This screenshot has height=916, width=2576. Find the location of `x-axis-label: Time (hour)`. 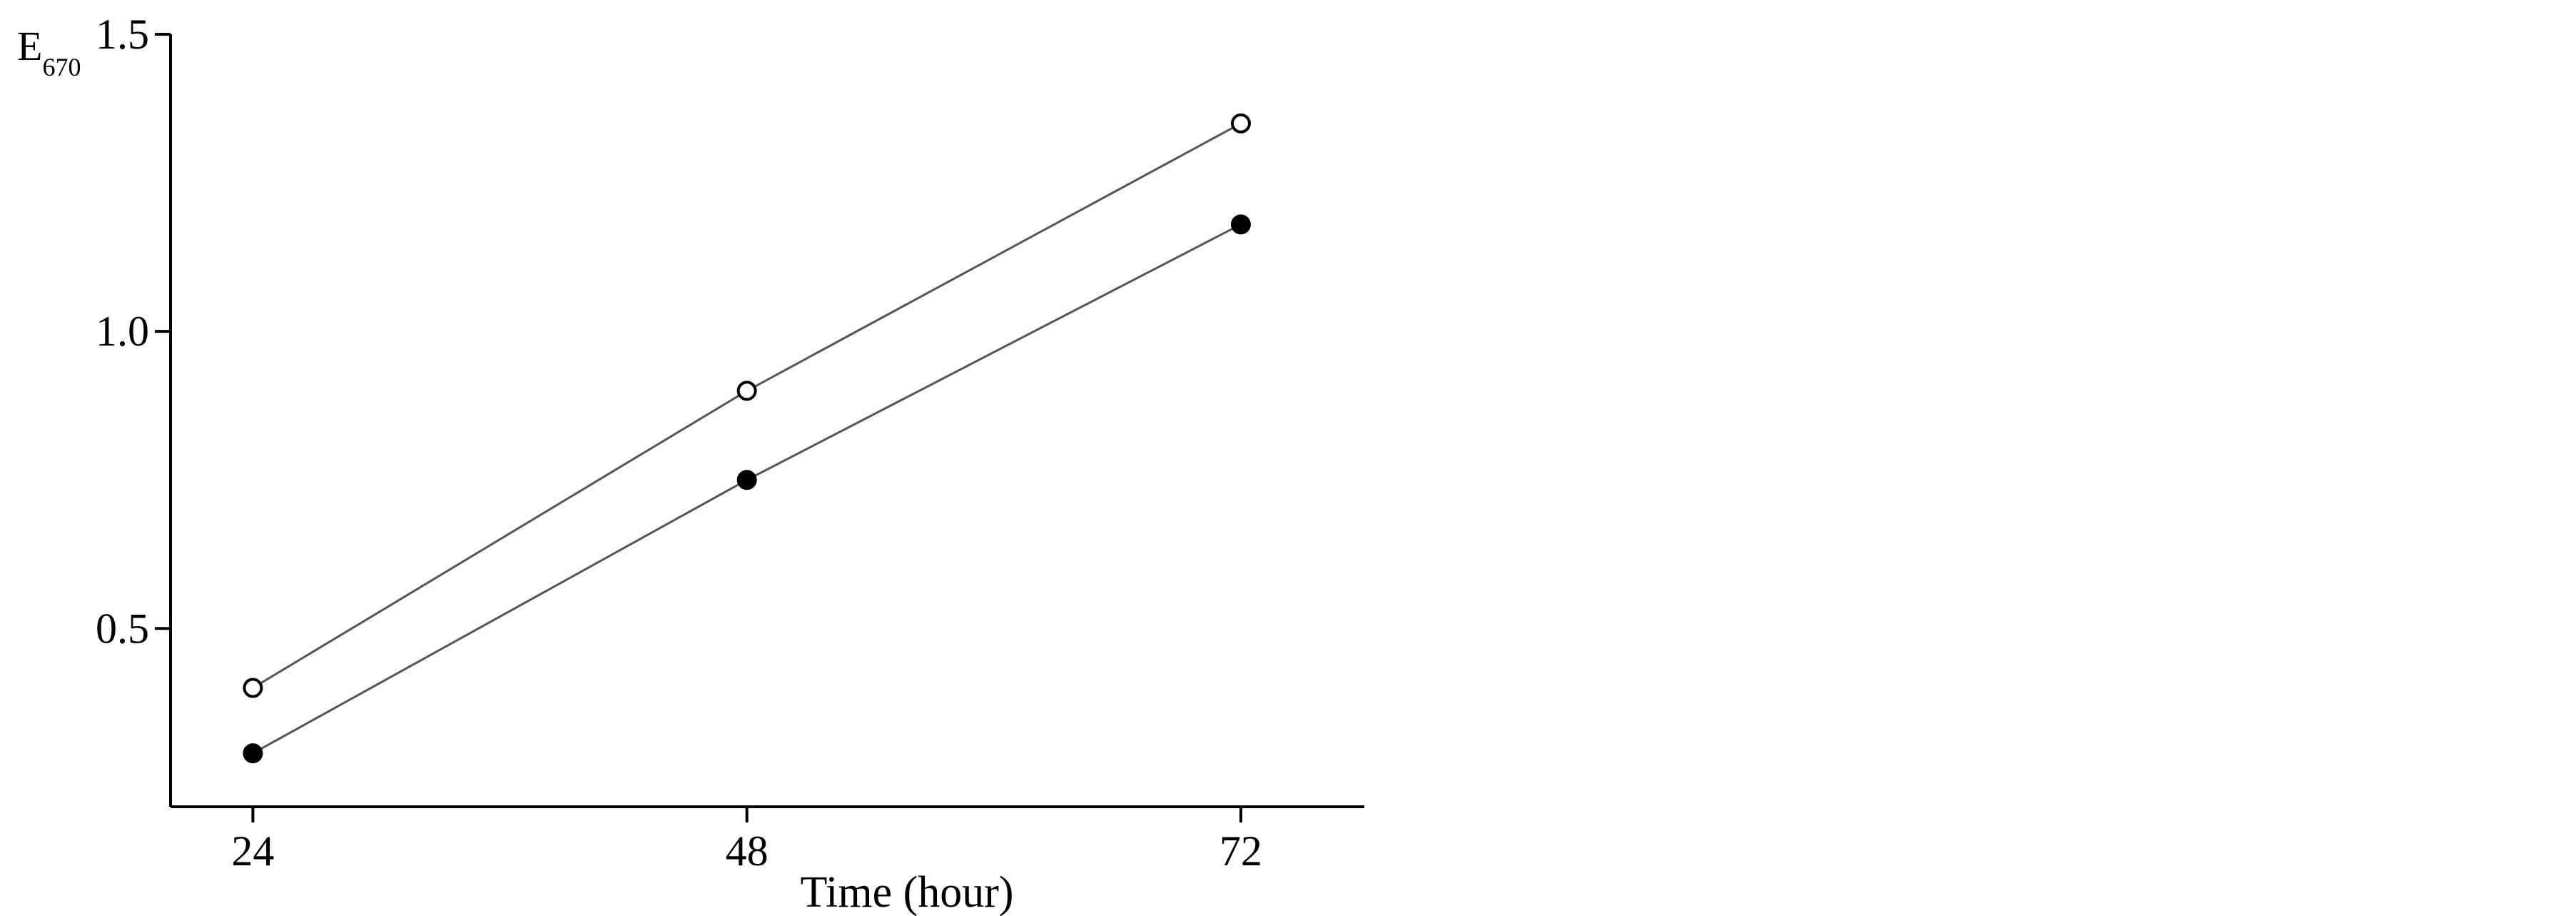

x-axis-label: Time (hour) is located at coordinates (906, 892).